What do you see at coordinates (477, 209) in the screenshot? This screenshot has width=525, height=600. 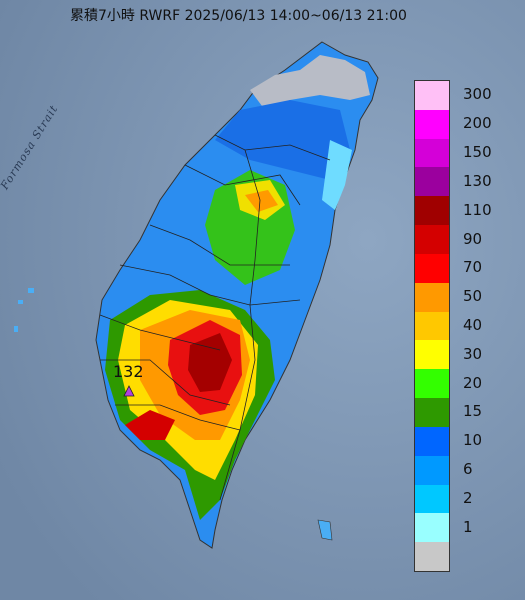 I see `legend-label: 110` at bounding box center [477, 209].